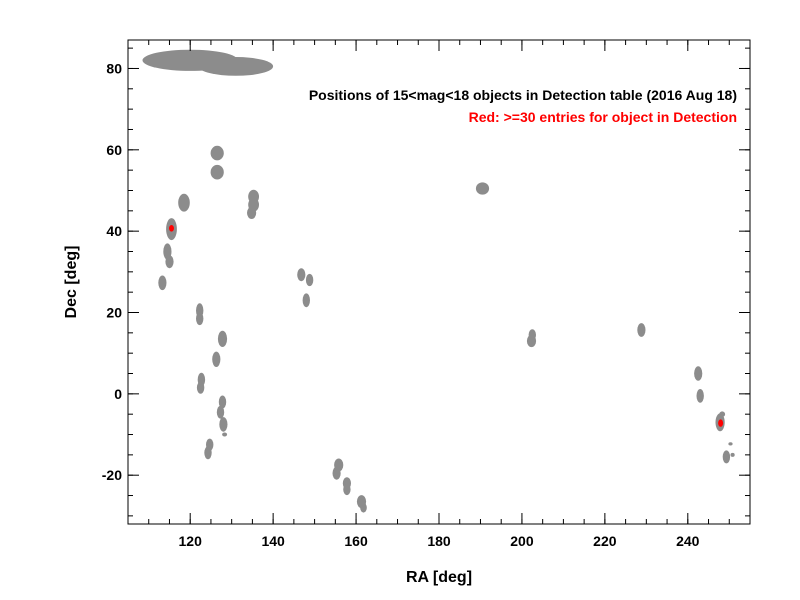 This screenshot has height=600, width=800. I want to click on y-tick-label: 60, so click(114, 150).